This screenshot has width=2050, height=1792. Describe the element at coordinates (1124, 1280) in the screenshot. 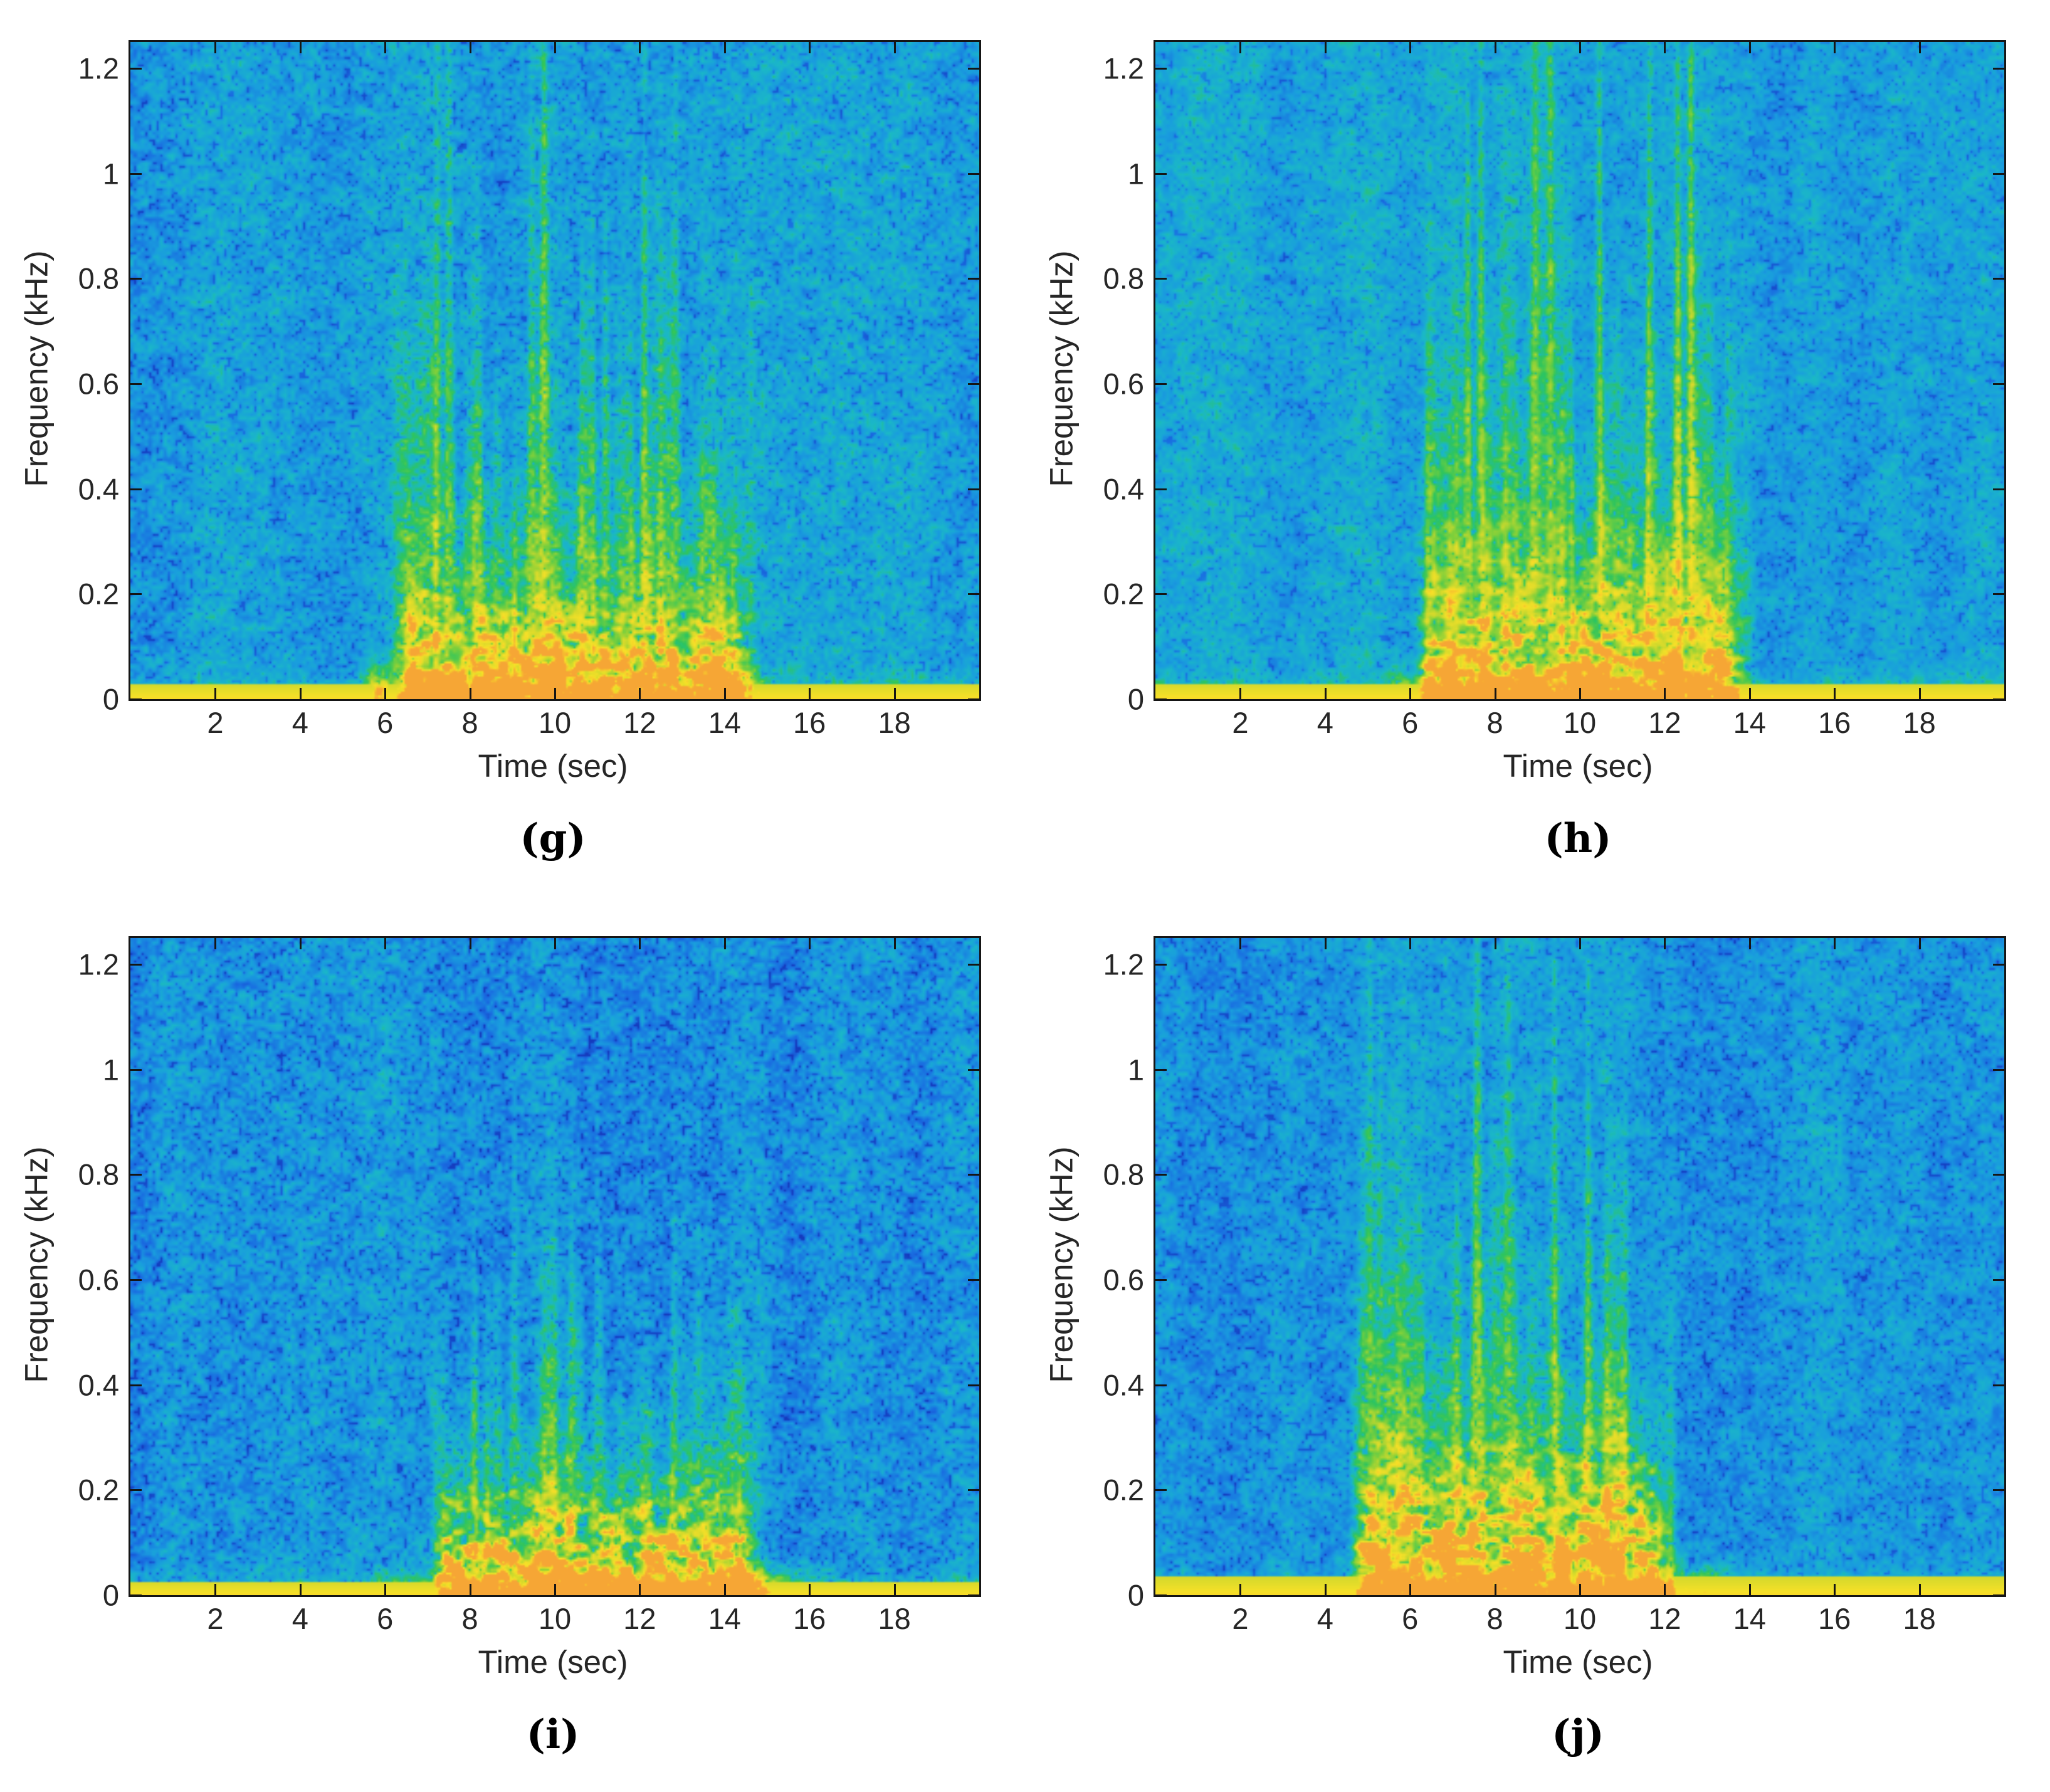

I see `y-tick-label: 0.6` at that location.